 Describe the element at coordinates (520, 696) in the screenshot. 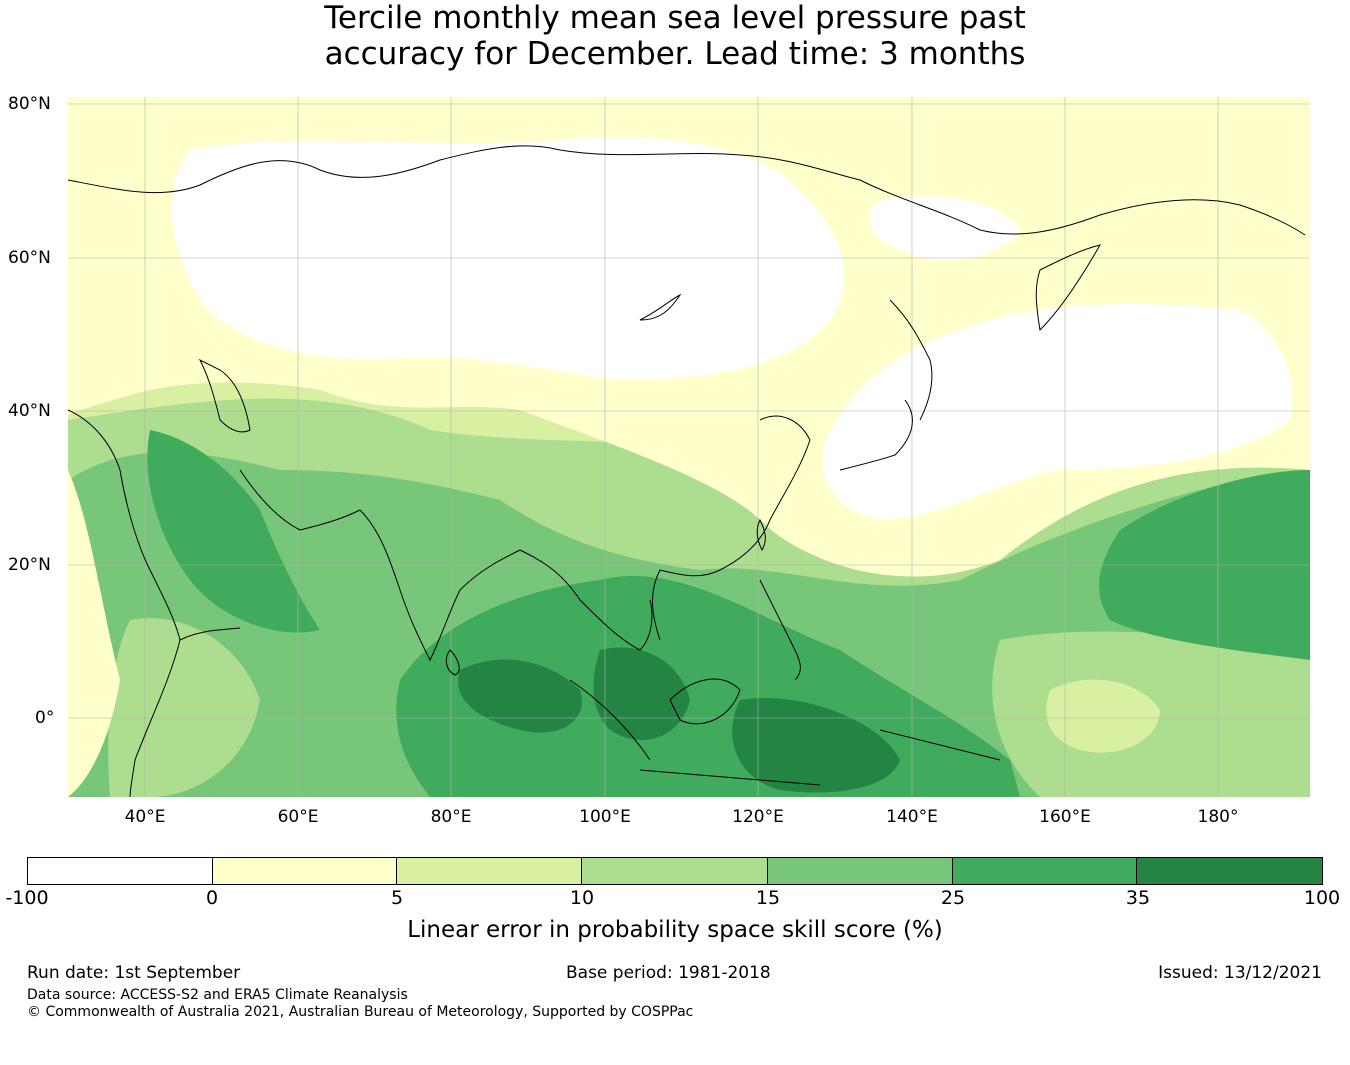

I see `region-35-100-sumatra` at that location.